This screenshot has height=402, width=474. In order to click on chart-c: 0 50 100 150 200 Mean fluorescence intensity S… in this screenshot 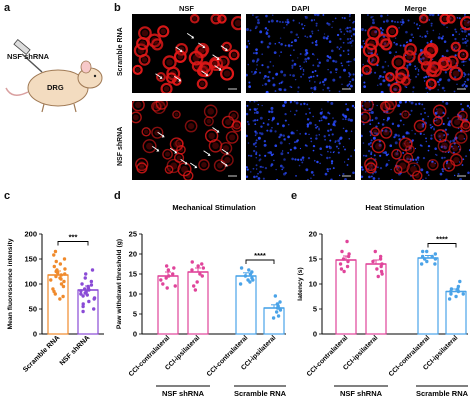, I will do `click(55, 302)`.